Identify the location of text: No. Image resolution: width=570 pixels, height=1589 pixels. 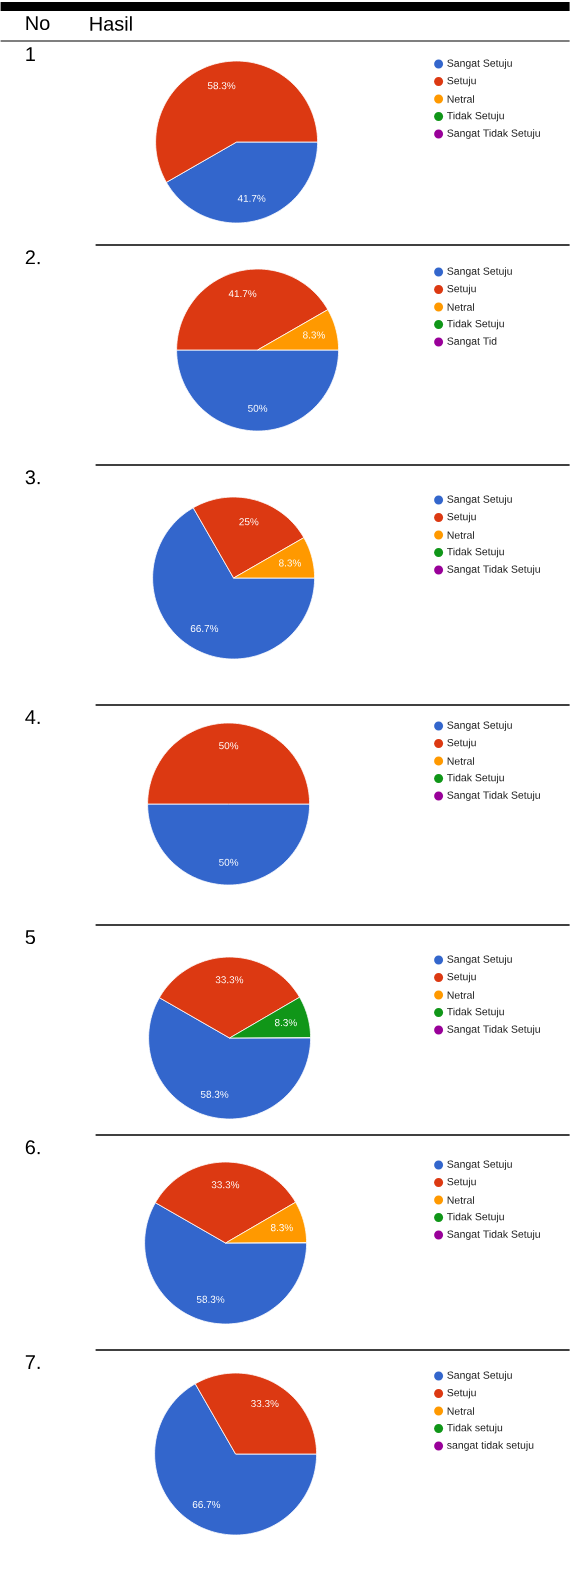
(38, 23).